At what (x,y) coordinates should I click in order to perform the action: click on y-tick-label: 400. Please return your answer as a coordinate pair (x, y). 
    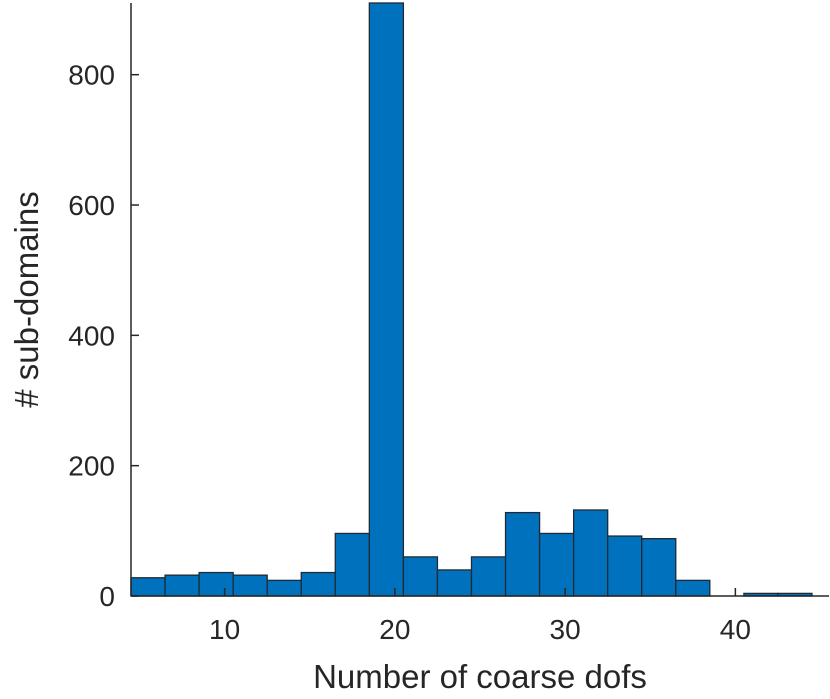
    Looking at the image, I should click on (91, 335).